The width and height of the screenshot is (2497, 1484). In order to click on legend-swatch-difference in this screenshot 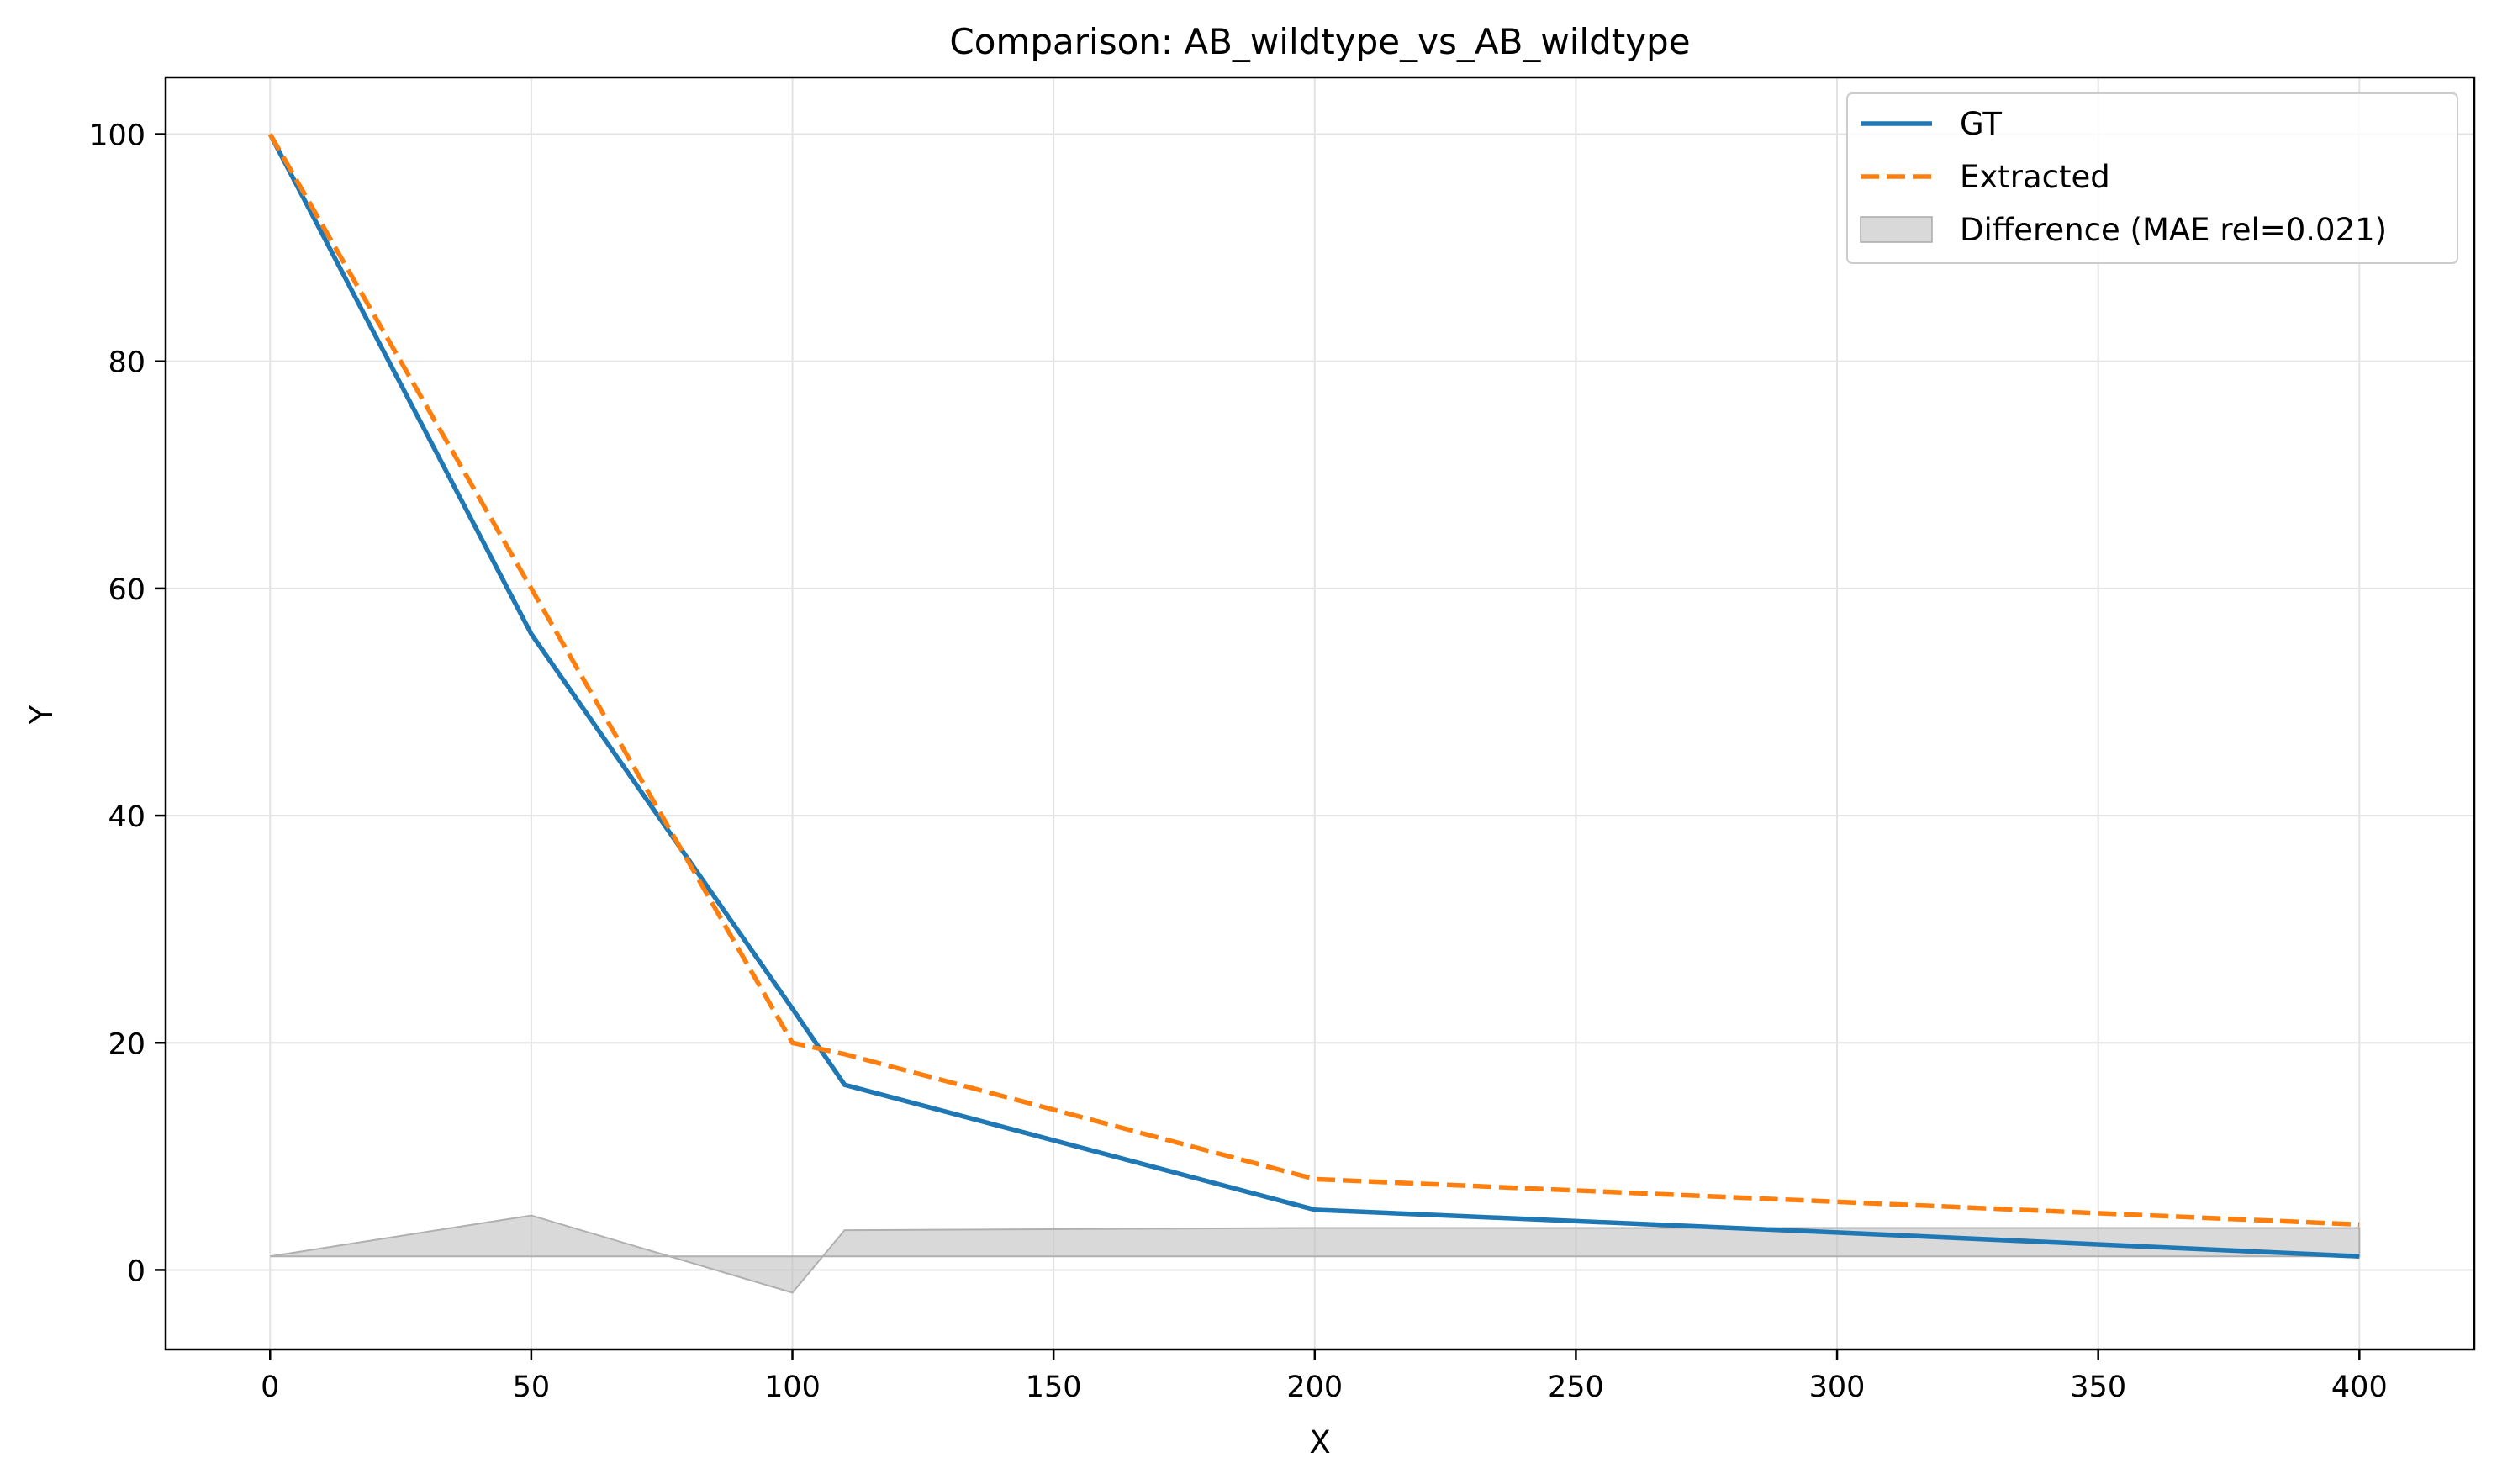, I will do `click(1896, 229)`.